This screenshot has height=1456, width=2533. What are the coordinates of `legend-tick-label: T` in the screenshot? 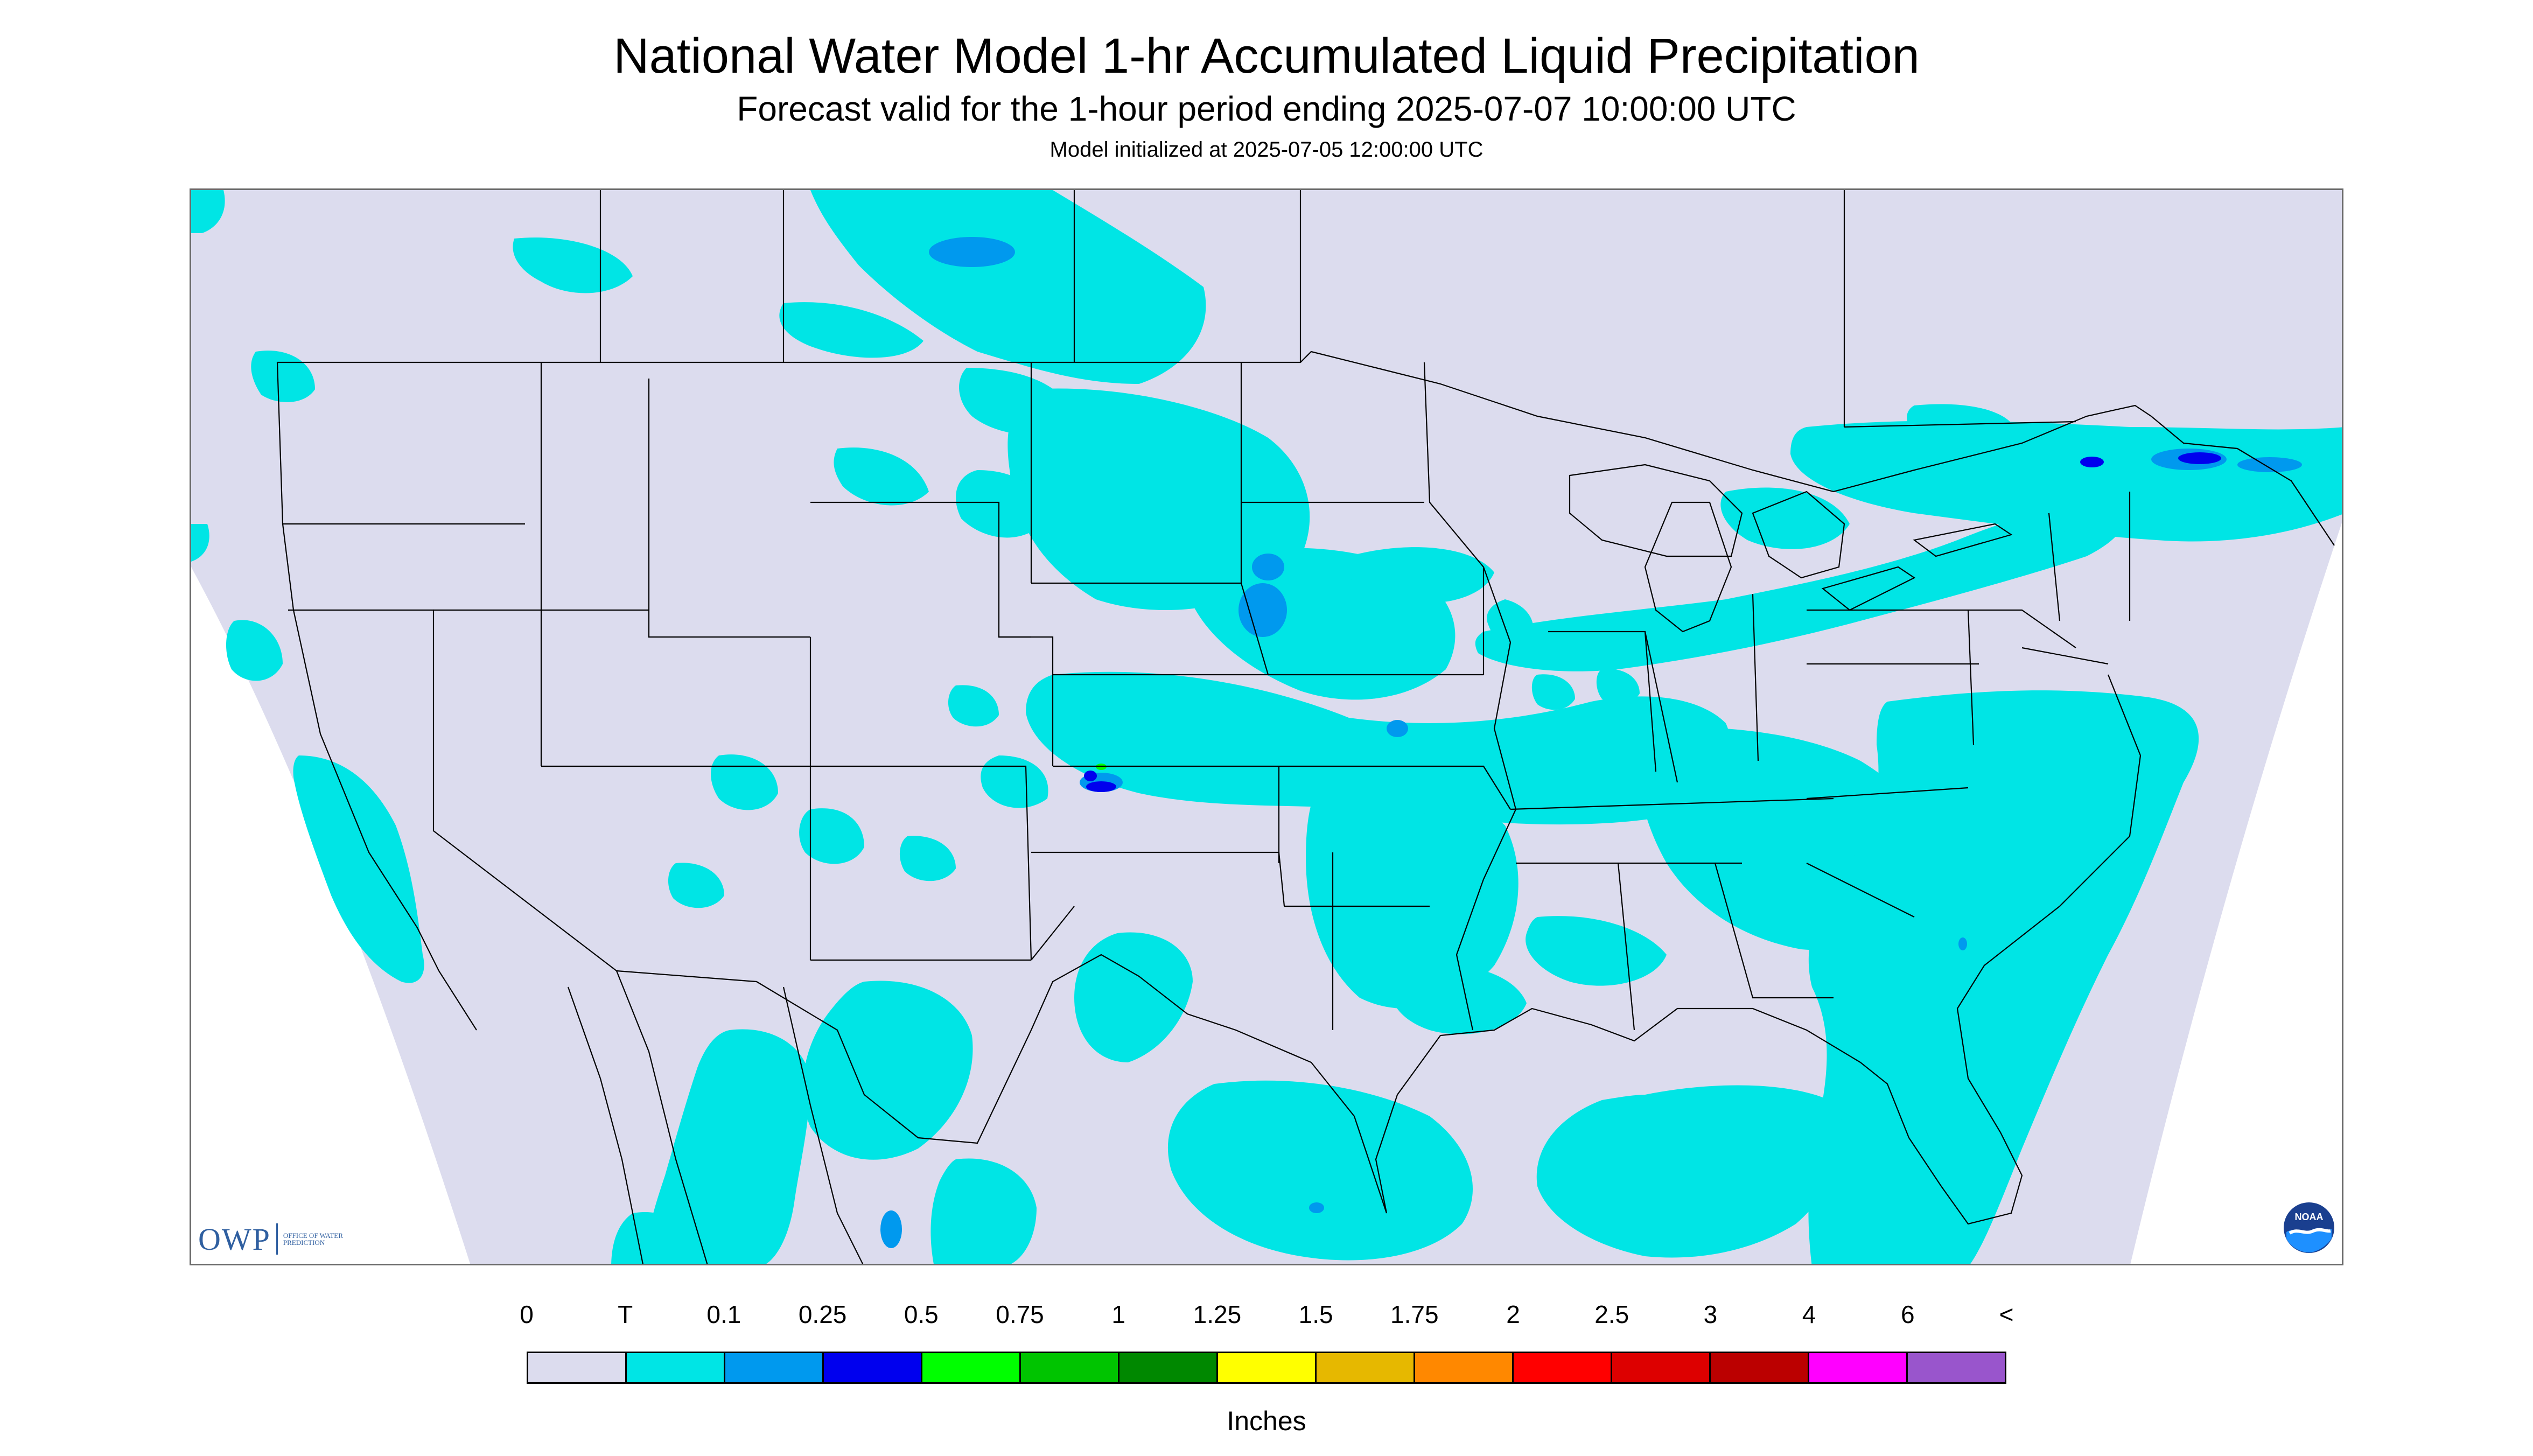 It's located at (626, 1314).